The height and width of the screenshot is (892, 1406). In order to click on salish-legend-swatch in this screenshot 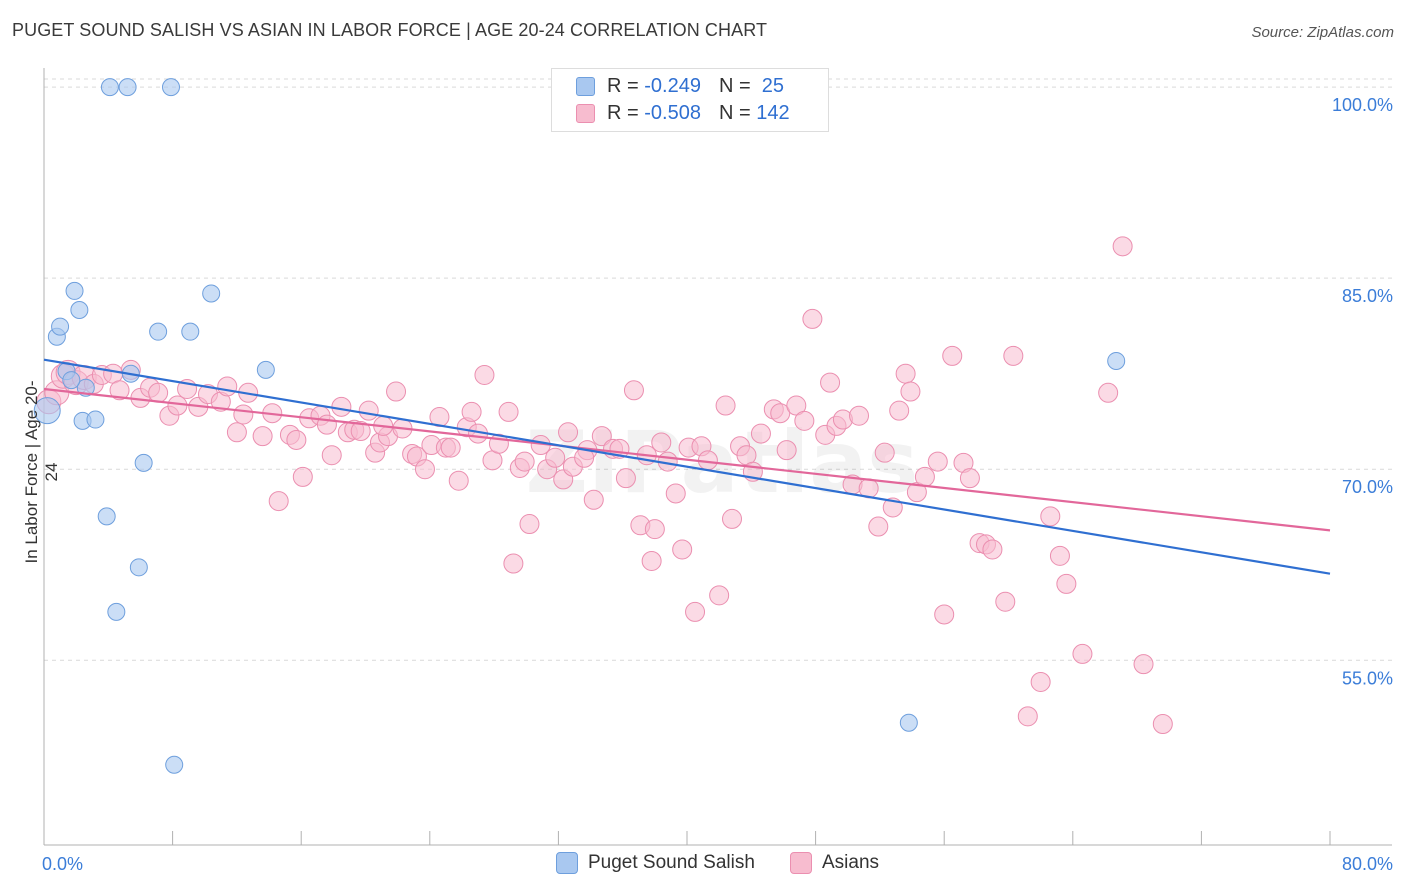, I will do `click(567, 863)`.